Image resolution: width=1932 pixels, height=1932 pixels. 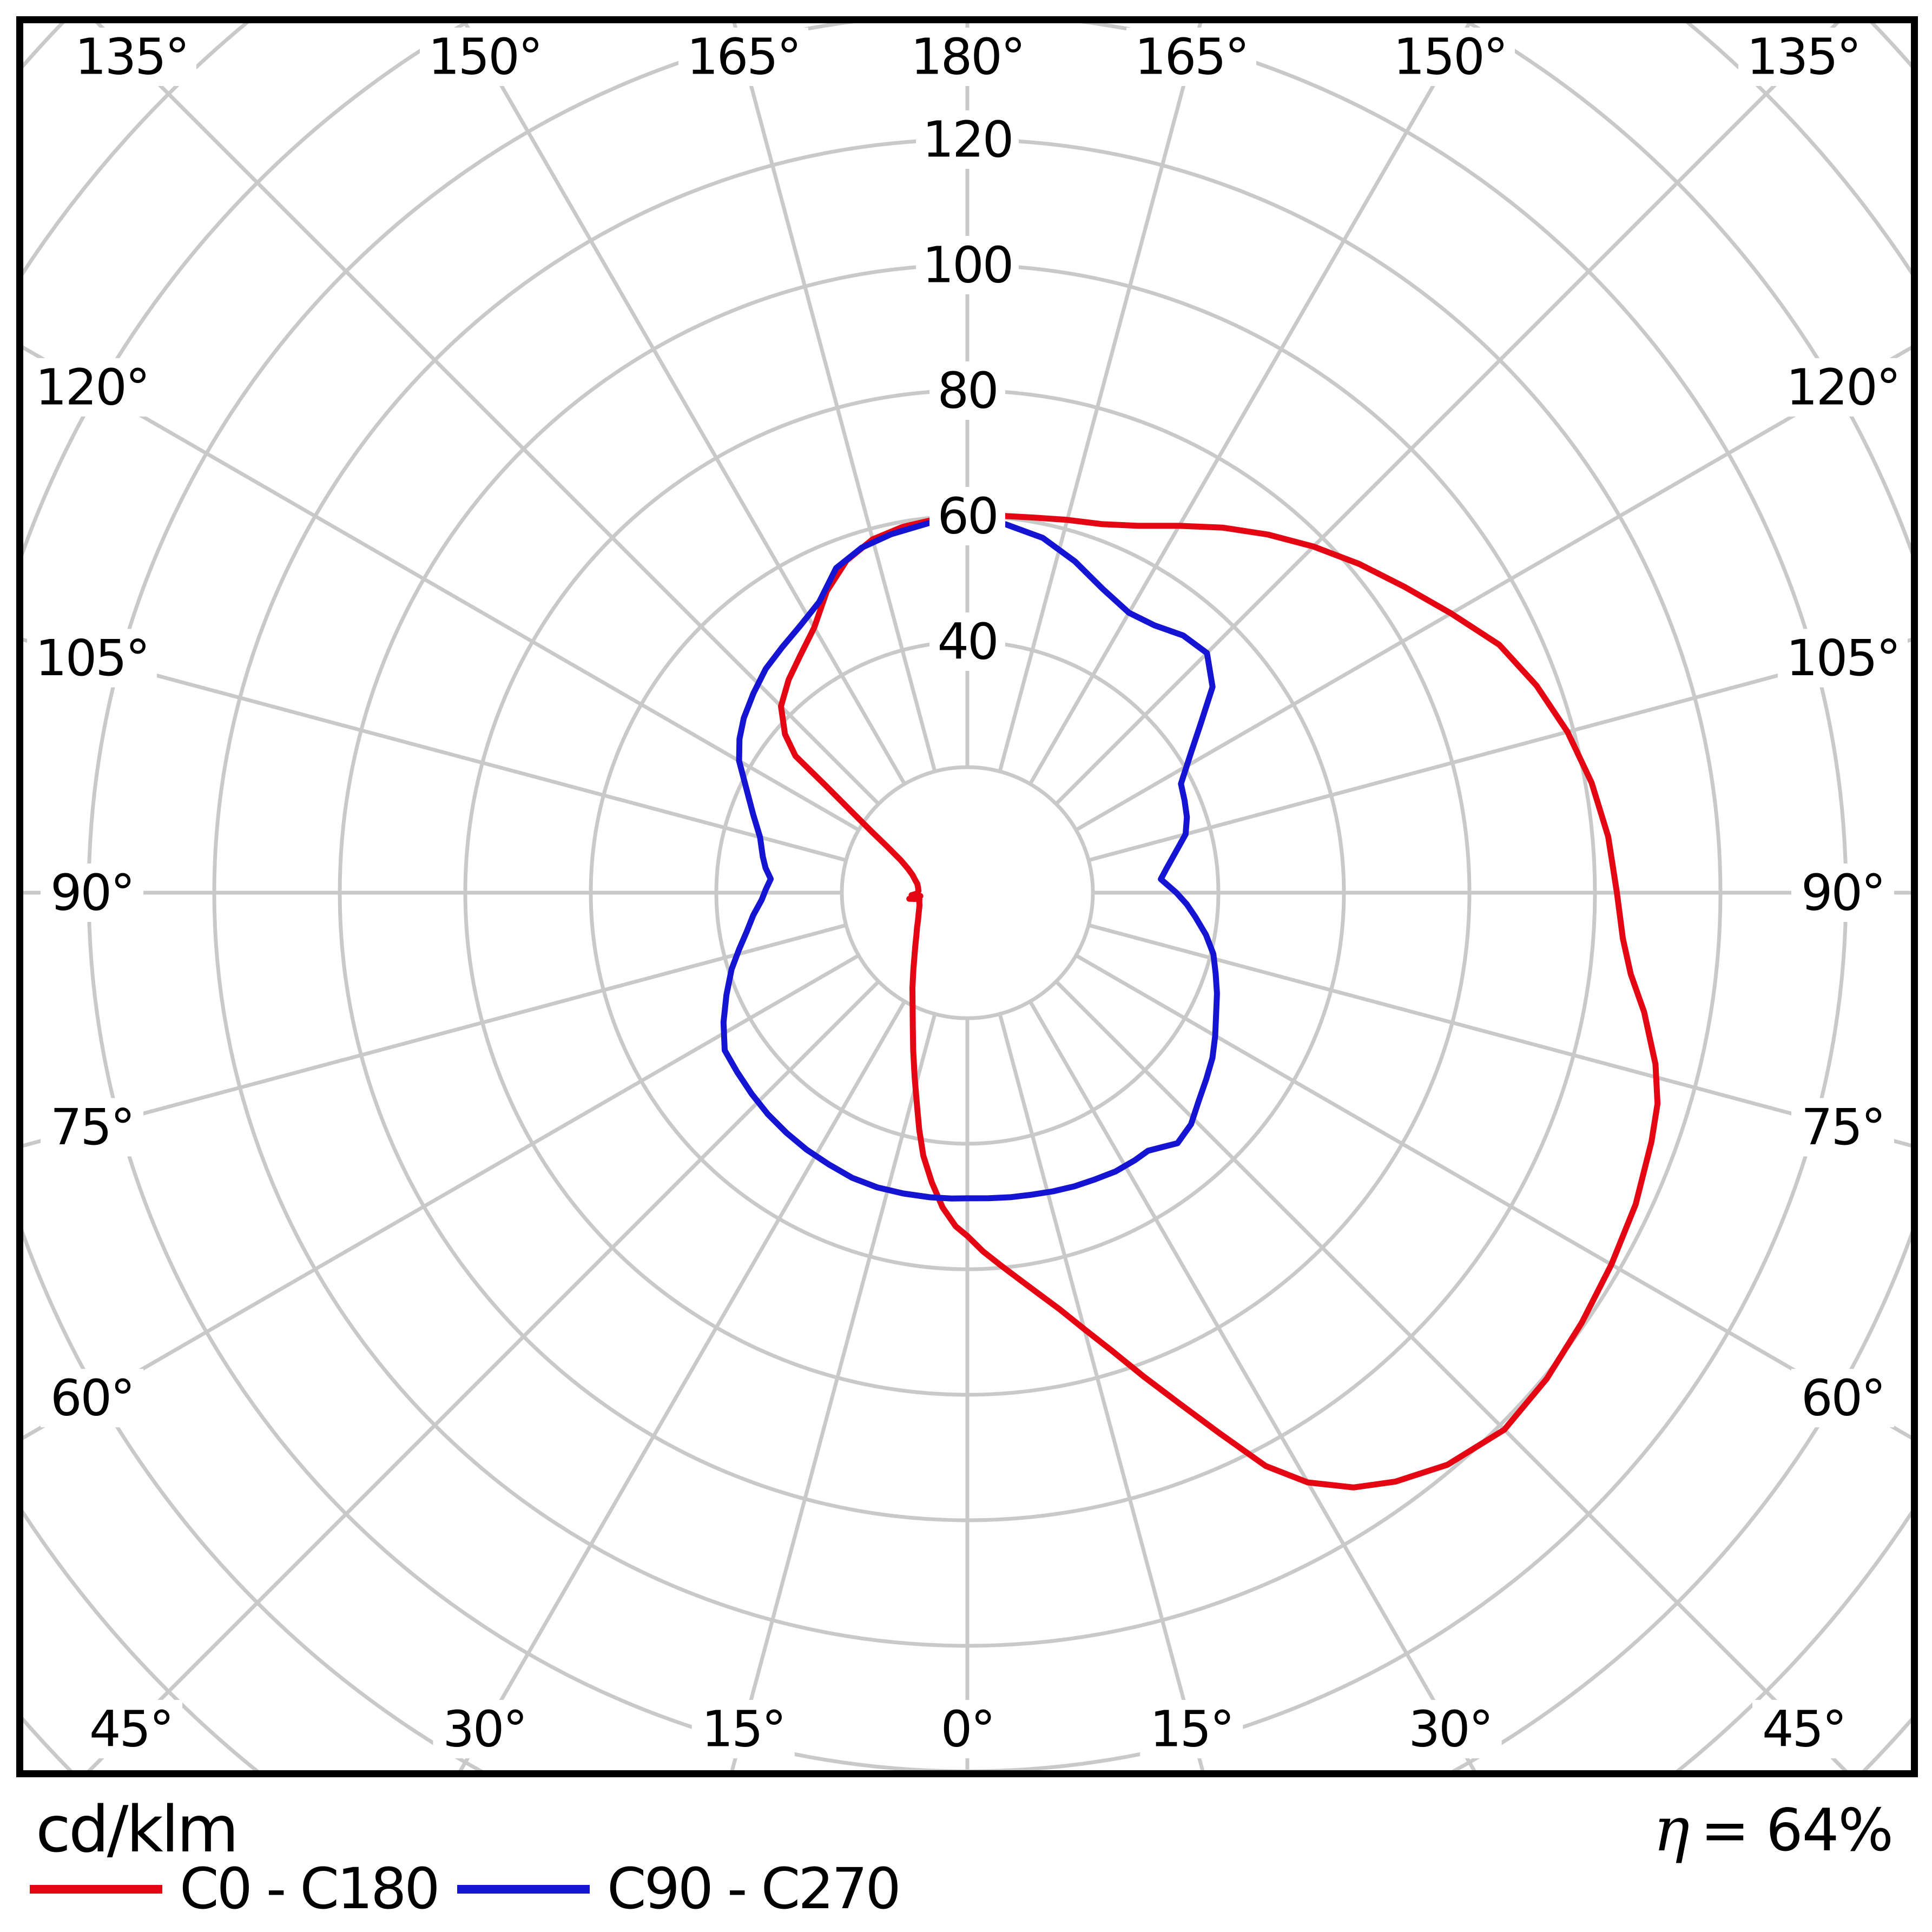 I want to click on ring-label-120-bg, so click(x=967, y=140).